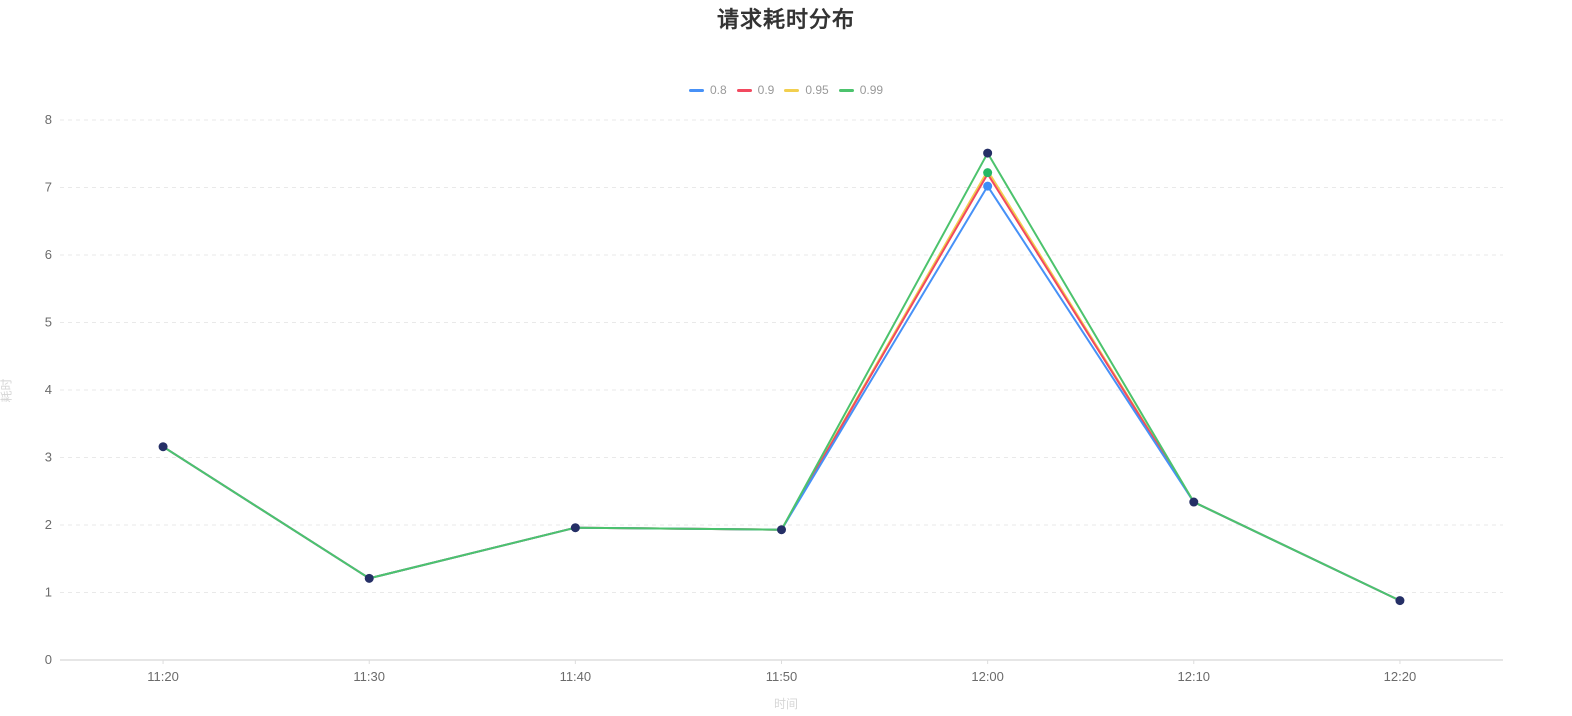 This screenshot has height=716, width=1572. Describe the element at coordinates (48, 389) in the screenshot. I see `y-tick-label: 4` at that location.